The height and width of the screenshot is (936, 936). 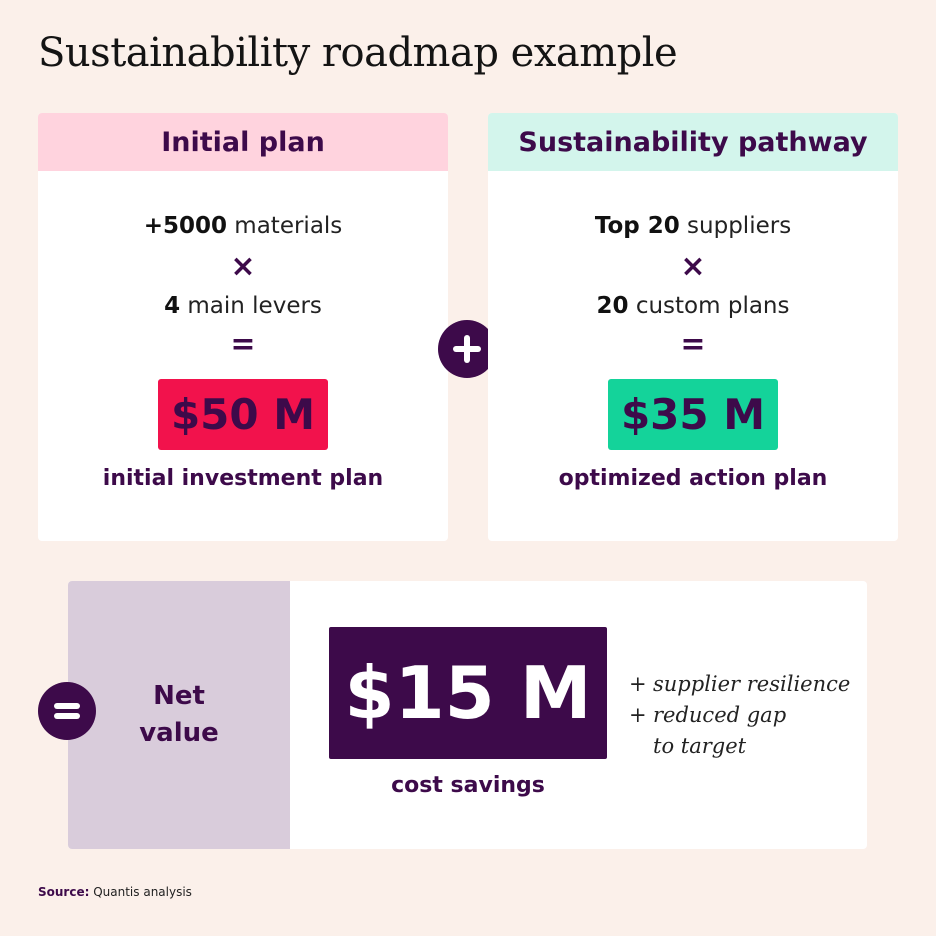 I want to click on suppliers-line: Top 20 suppliers, so click(x=693, y=226).